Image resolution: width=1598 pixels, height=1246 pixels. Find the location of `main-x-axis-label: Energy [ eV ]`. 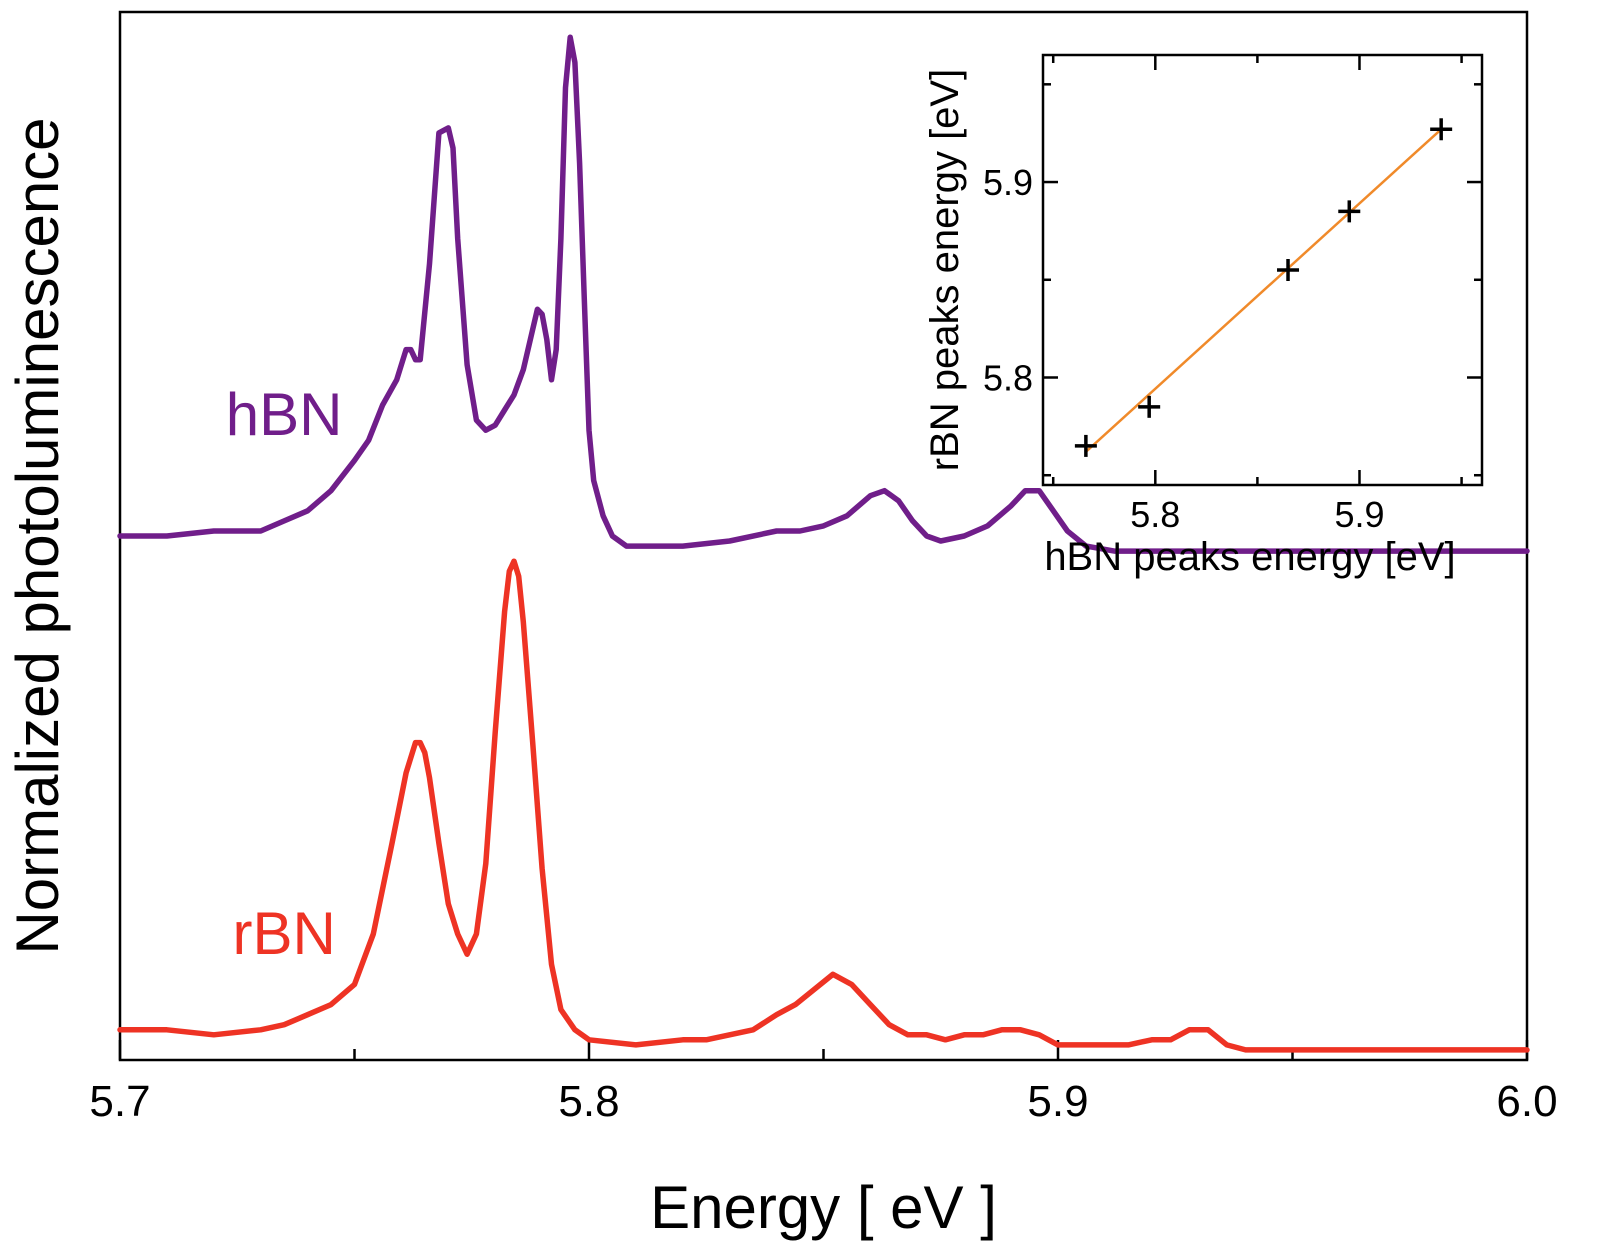

main-x-axis-label: Energy [ eV ] is located at coordinates (823, 1207).